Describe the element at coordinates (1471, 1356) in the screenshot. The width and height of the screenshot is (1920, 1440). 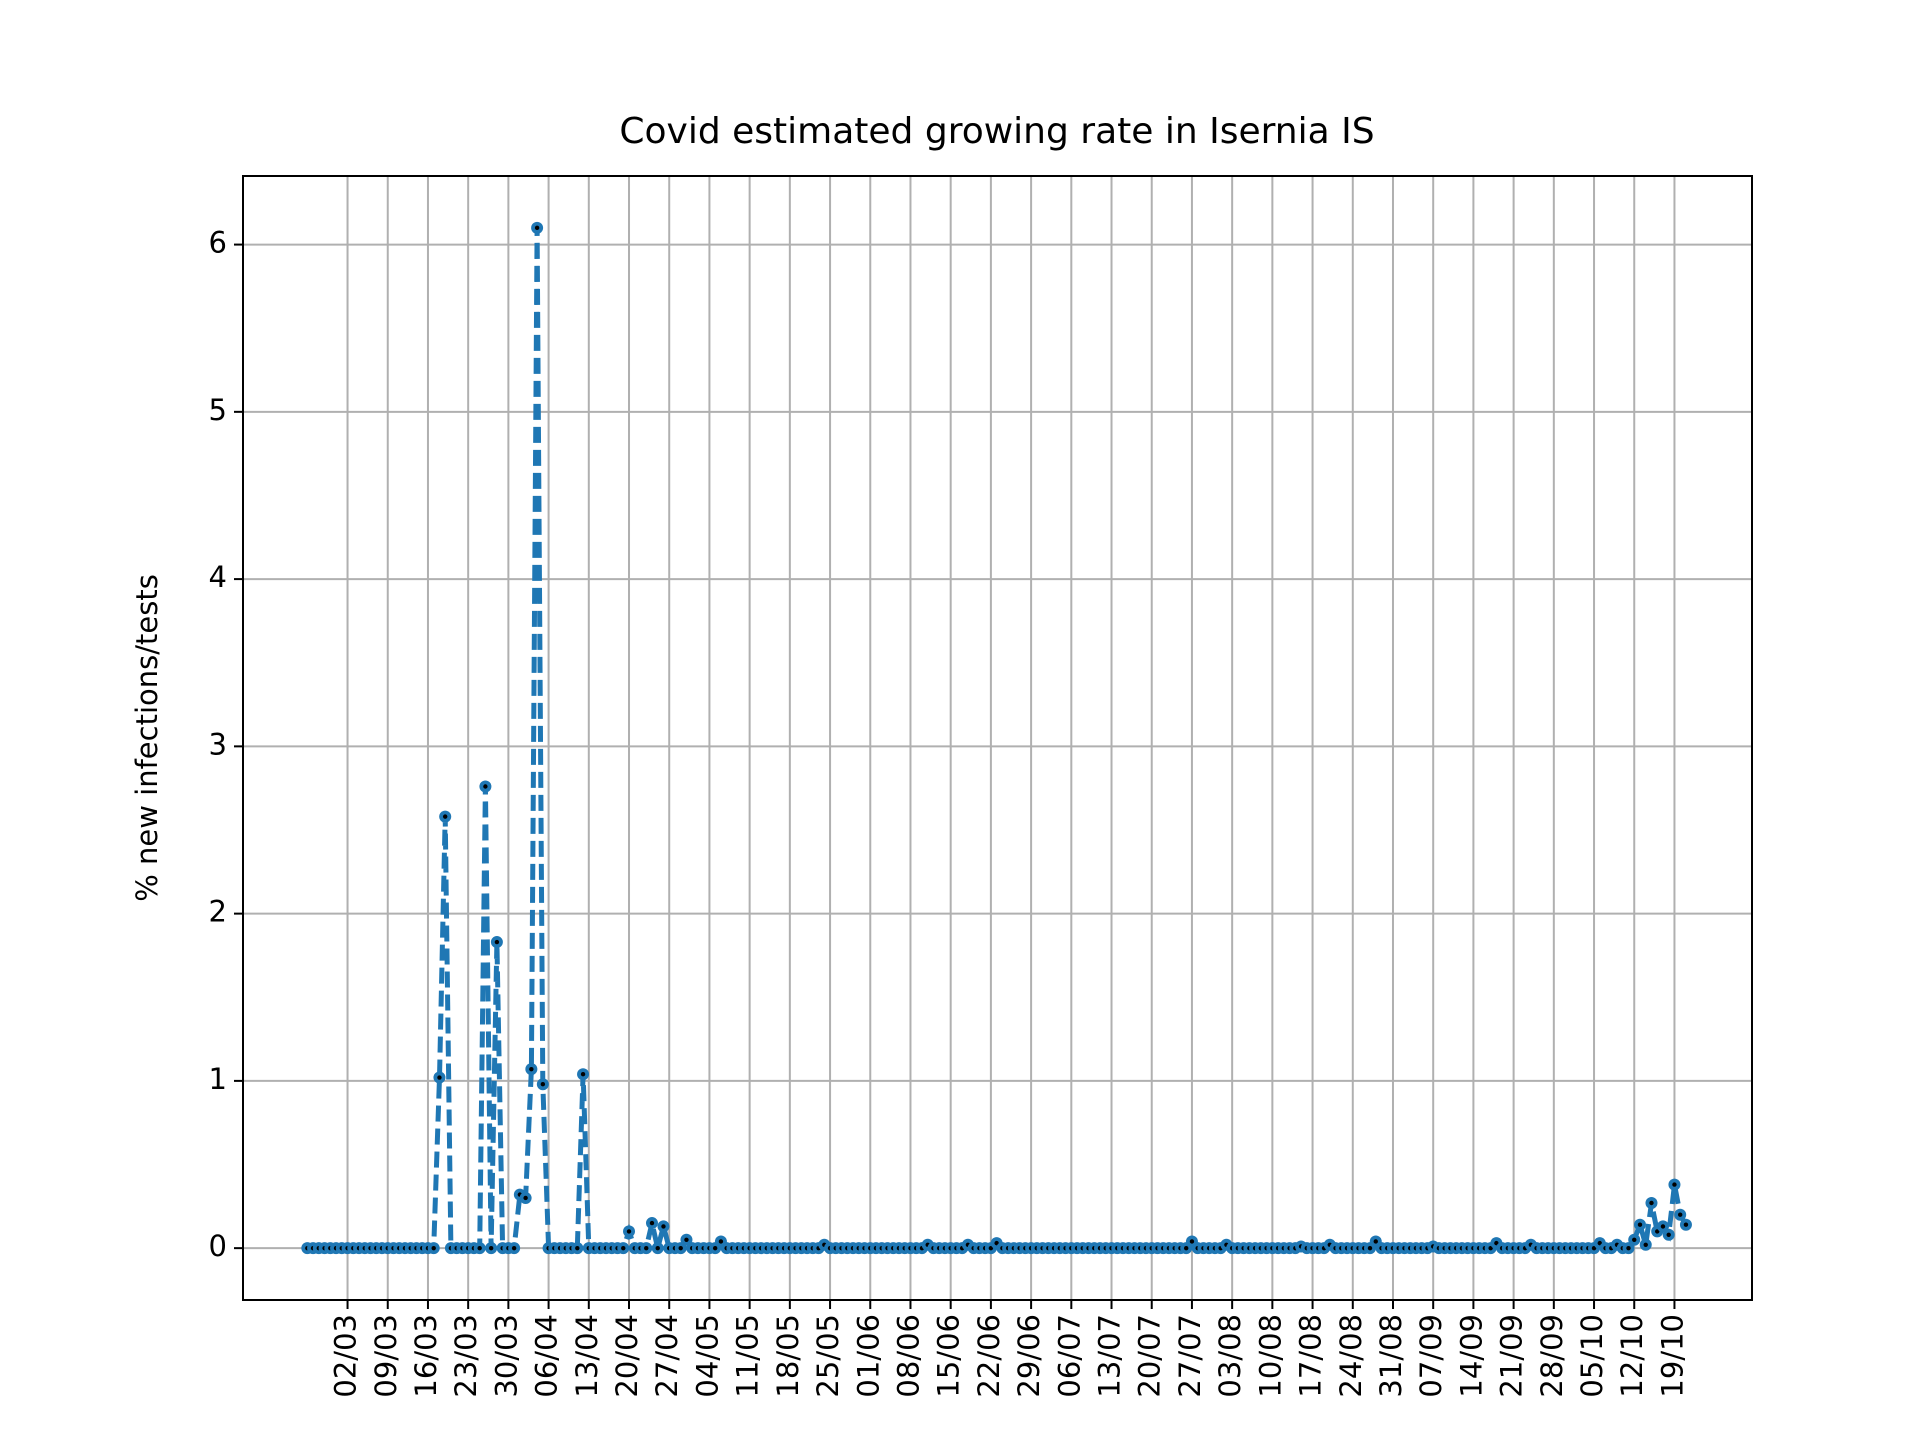
I see `x-tick-label: 14/09` at that location.